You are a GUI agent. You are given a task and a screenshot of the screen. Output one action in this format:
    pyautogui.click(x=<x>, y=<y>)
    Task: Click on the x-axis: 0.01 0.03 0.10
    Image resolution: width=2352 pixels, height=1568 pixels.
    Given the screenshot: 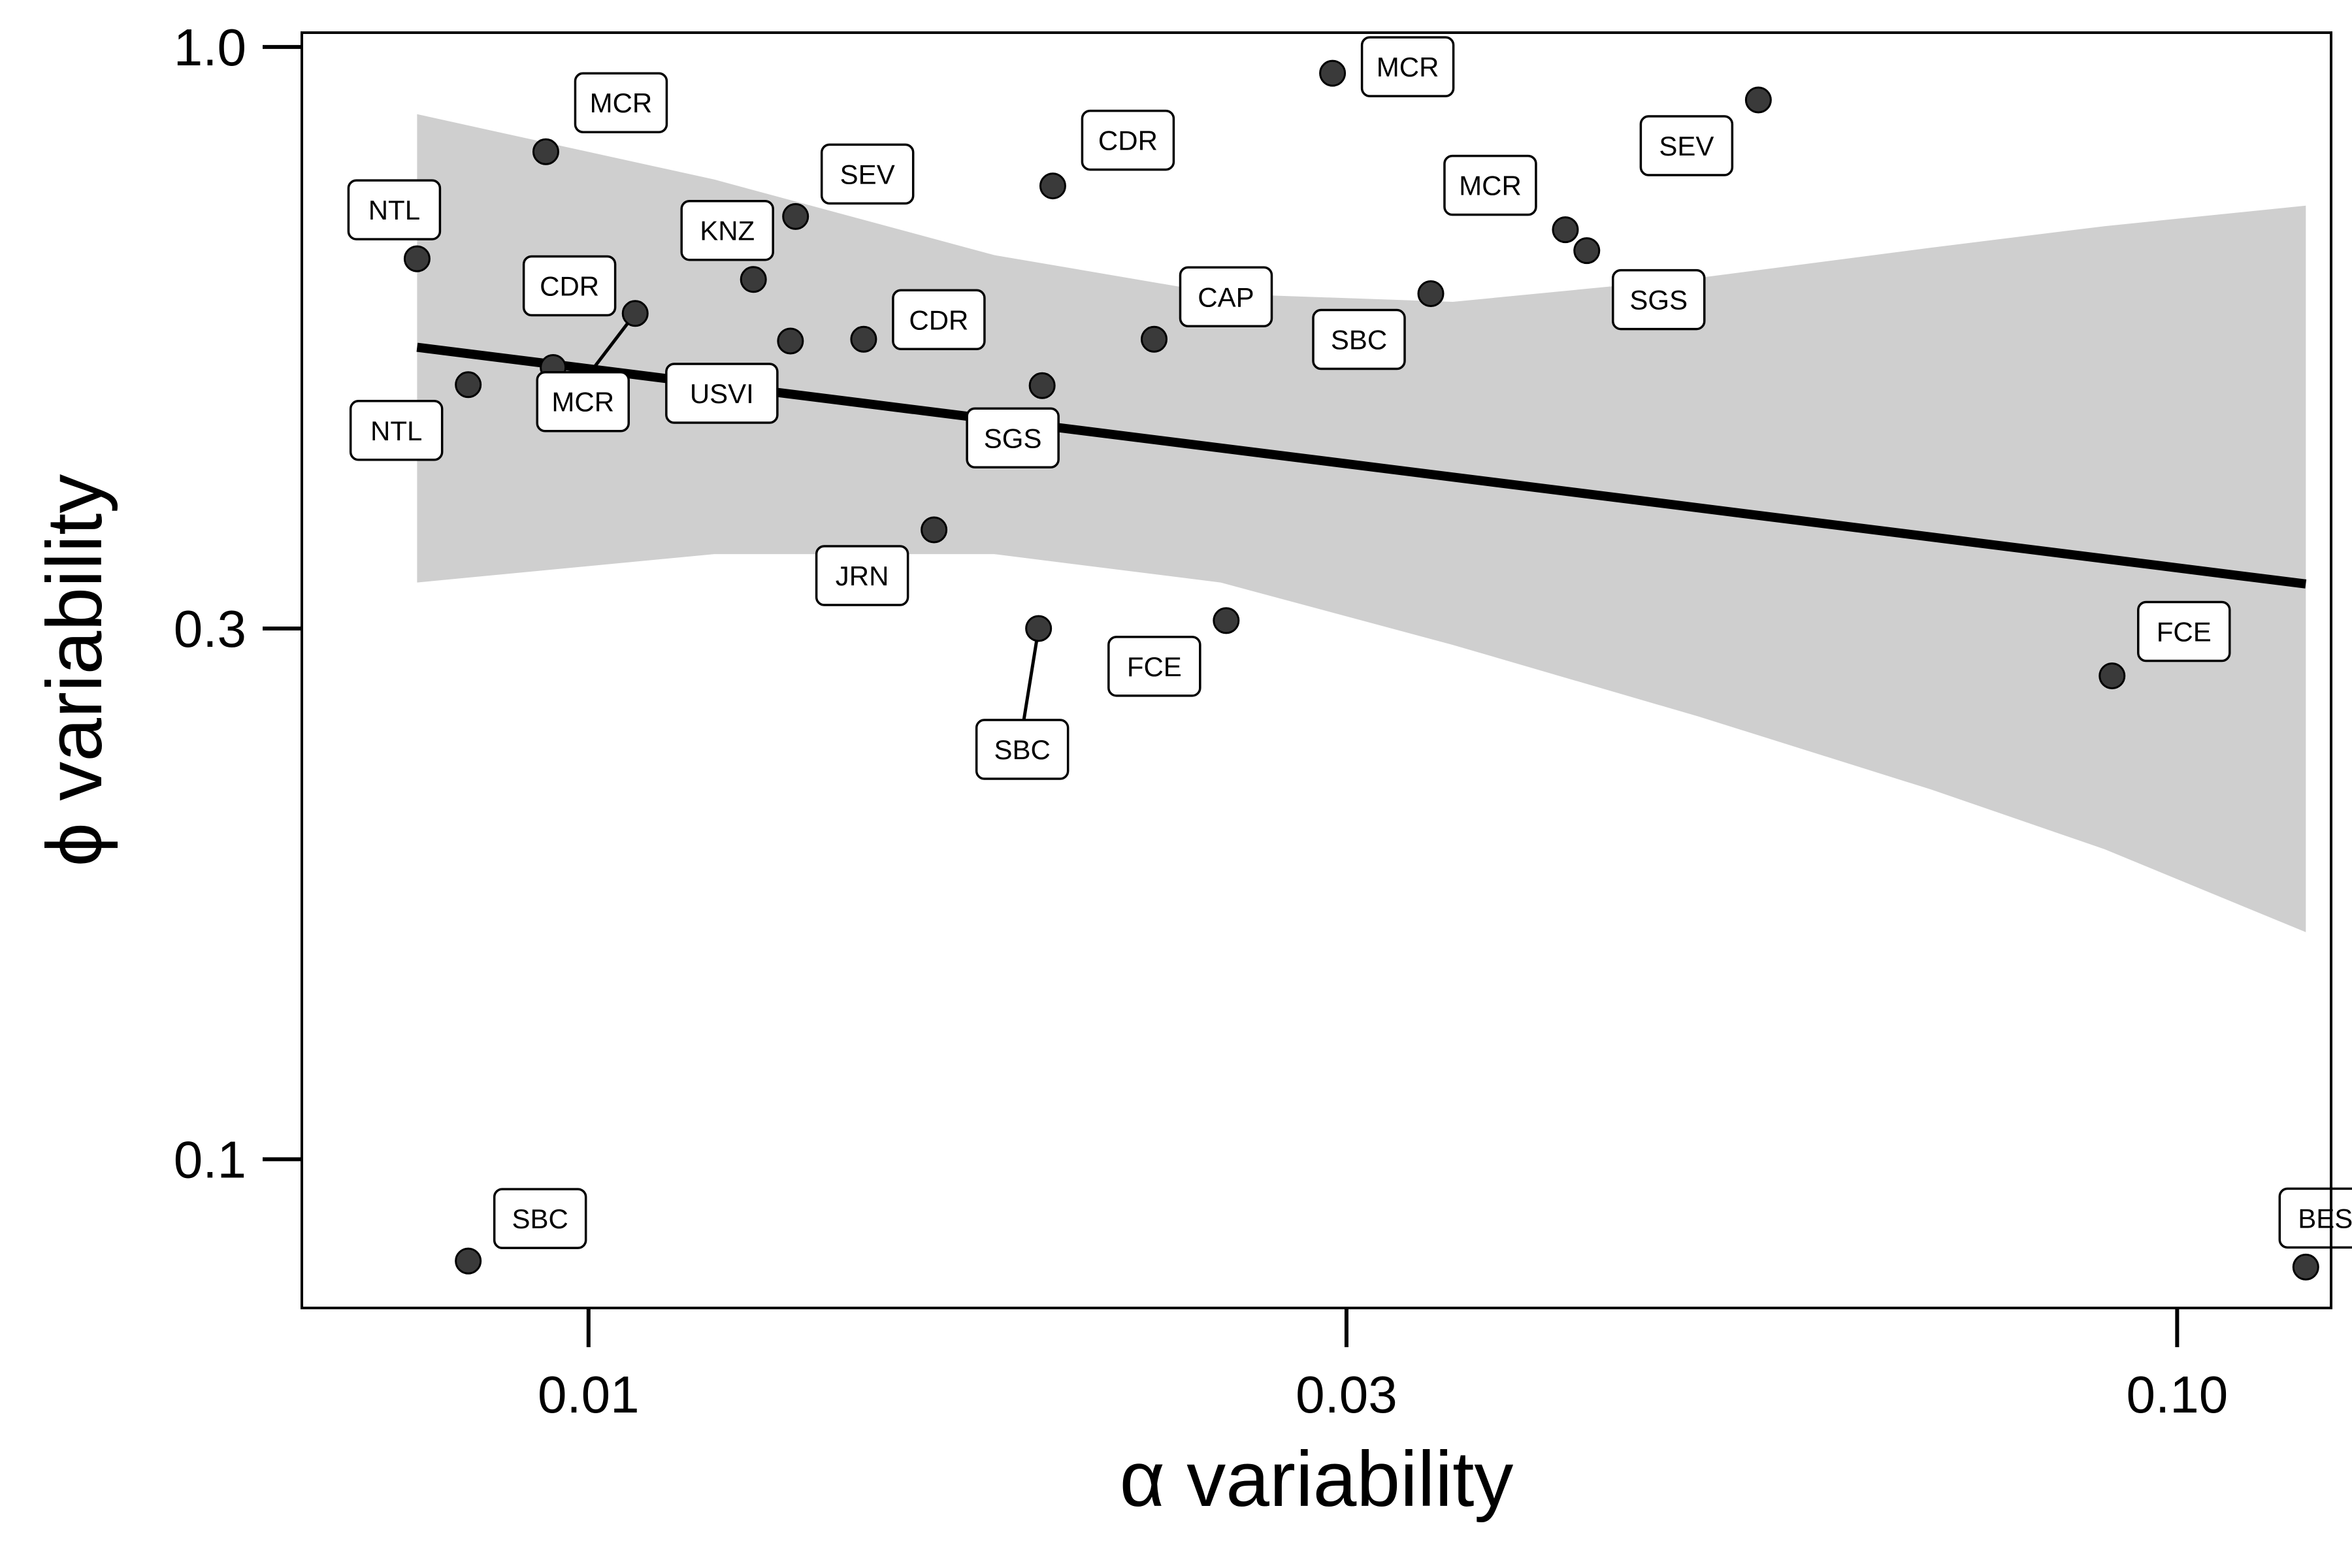 What is the action you would take?
    pyautogui.click(x=1383, y=1366)
    